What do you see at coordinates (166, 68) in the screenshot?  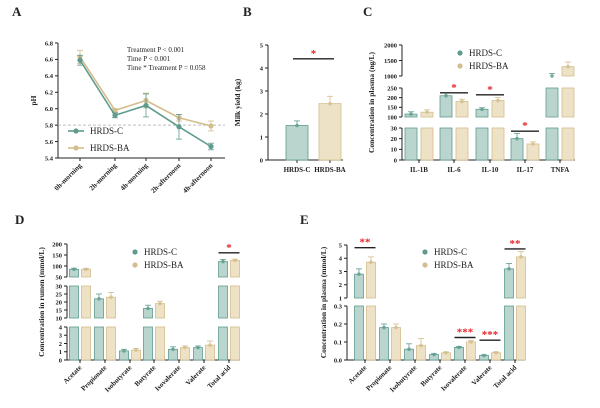 I see `stats-annotation: Time * Treatment P = 0.058` at bounding box center [166, 68].